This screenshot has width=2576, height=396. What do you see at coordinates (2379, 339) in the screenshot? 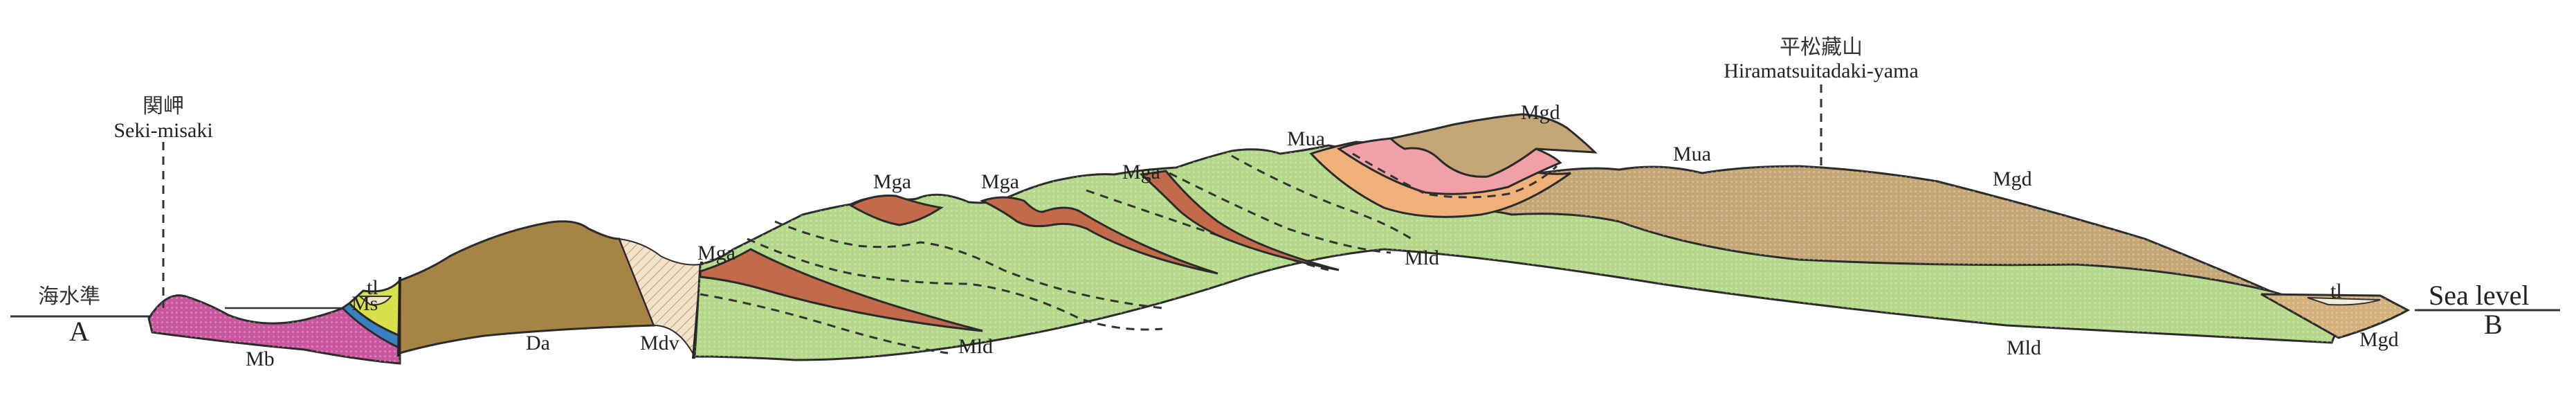
I see `label-mgd-coast: Mgd` at bounding box center [2379, 339].